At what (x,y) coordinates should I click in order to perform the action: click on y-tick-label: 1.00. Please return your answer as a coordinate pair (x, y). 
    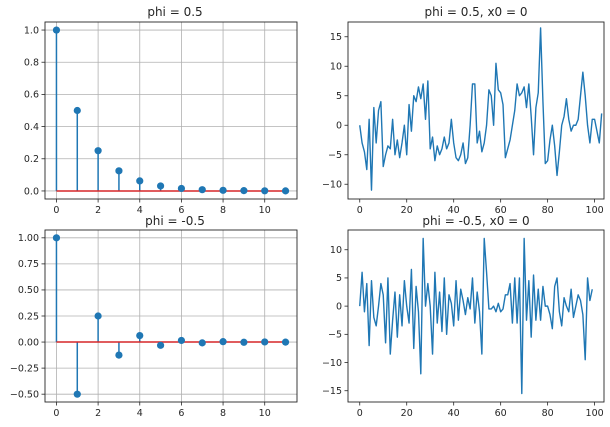
    Looking at the image, I should click on (28, 238).